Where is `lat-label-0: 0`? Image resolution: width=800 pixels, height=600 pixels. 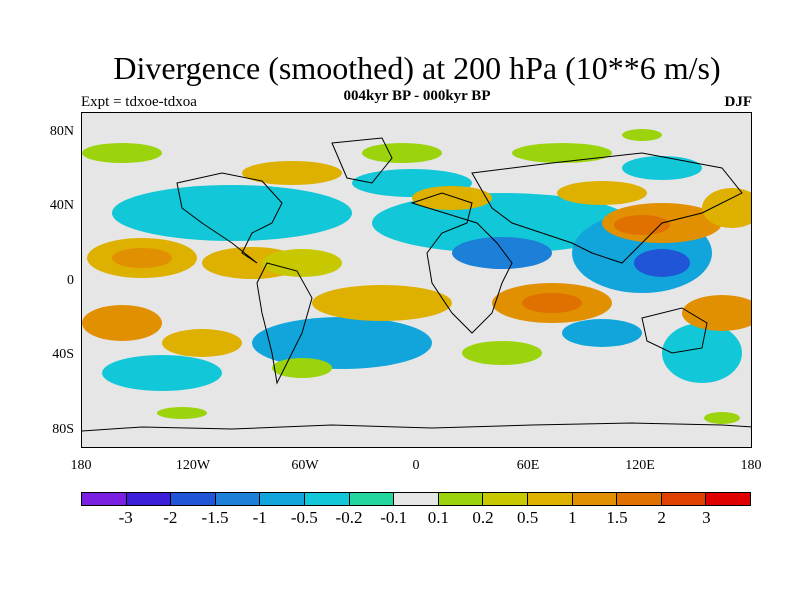
lat-label-0: 0 is located at coordinates (70, 280).